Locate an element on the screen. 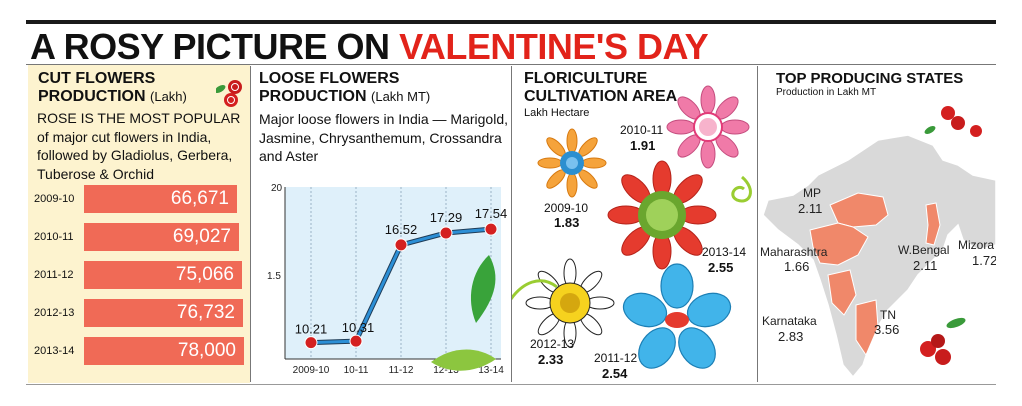 This screenshot has width=1022, height=406. state-value-karnataka: 2.83 is located at coordinates (791, 336).